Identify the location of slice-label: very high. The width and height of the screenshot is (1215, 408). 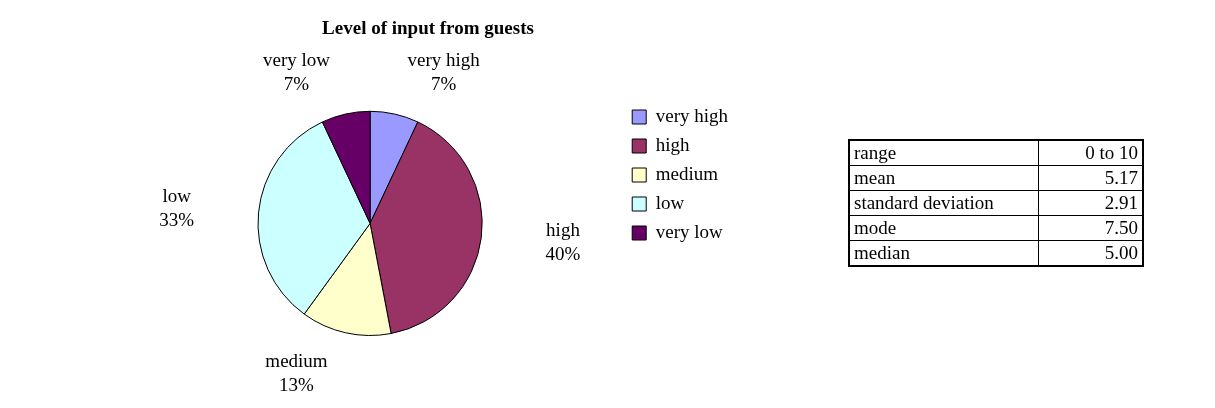
(444, 59).